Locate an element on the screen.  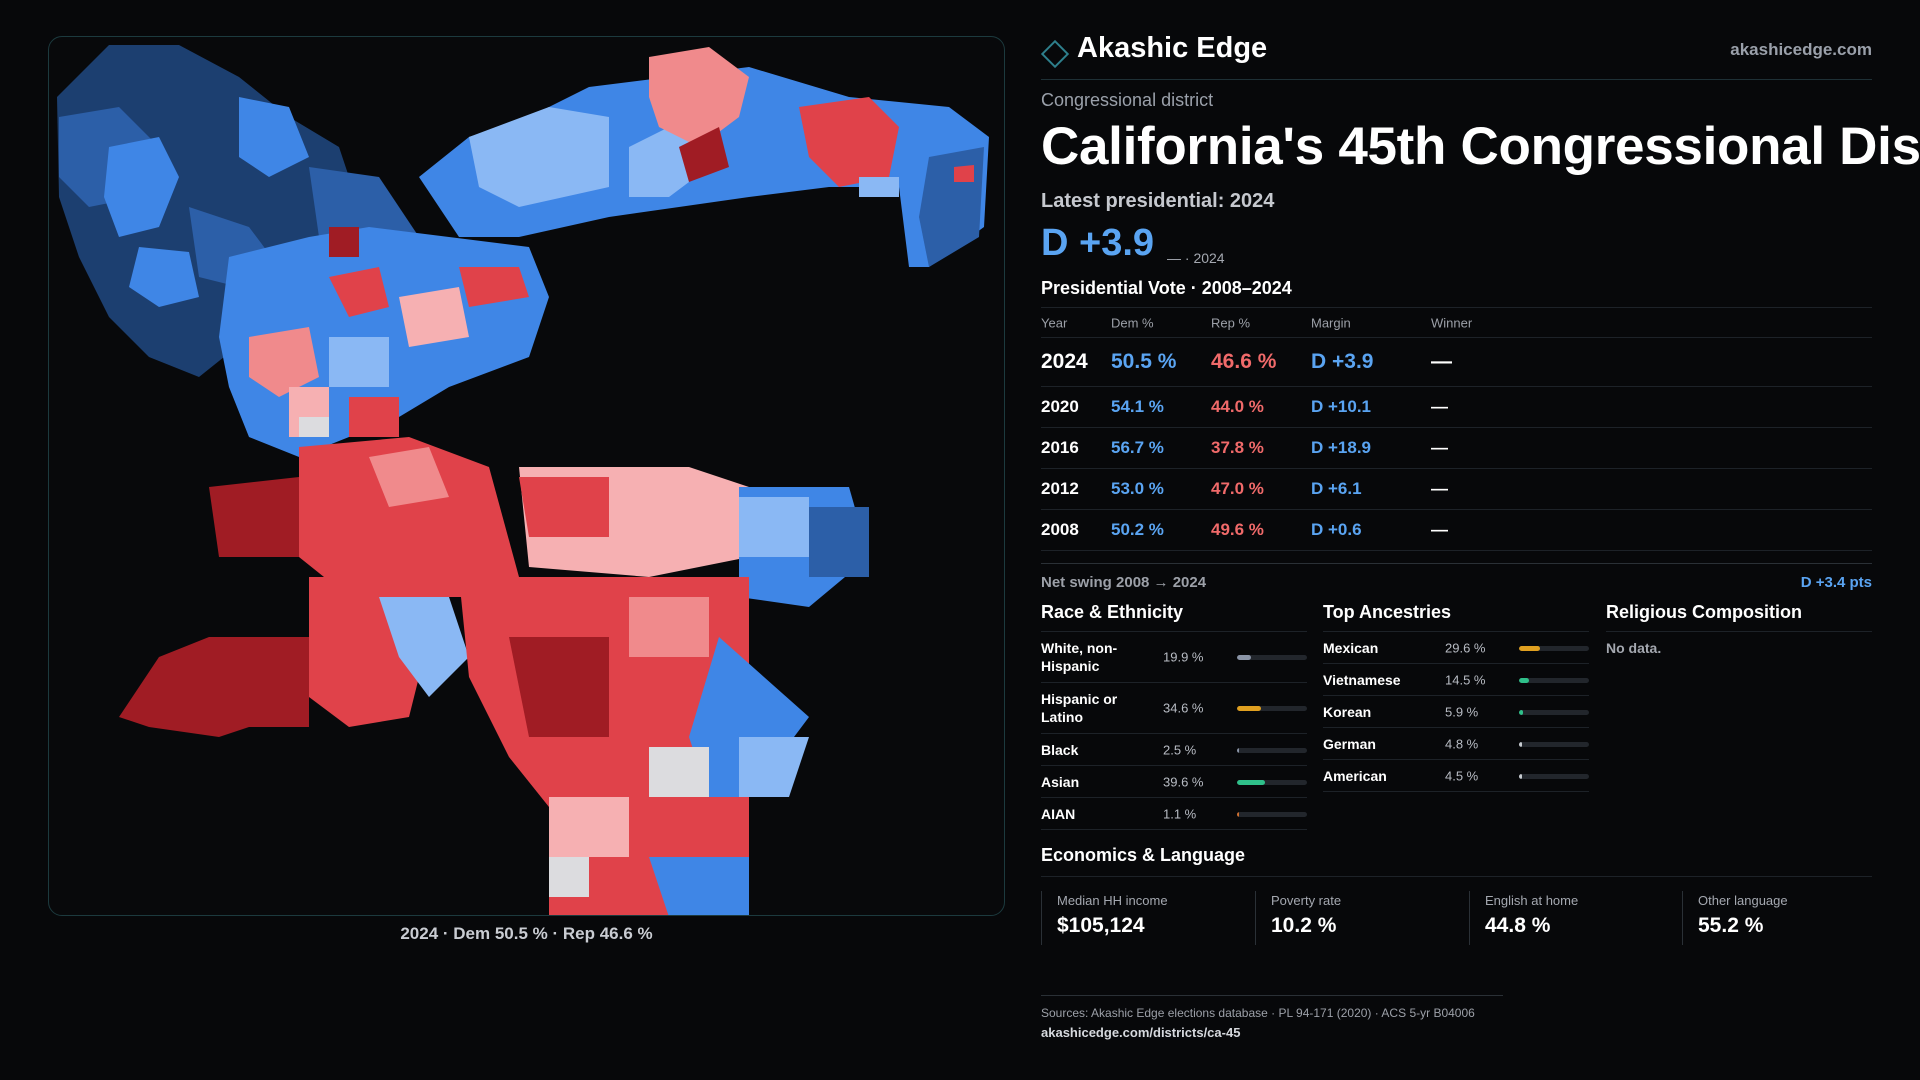
row-dem: 50.2 % is located at coordinates (1137, 529).